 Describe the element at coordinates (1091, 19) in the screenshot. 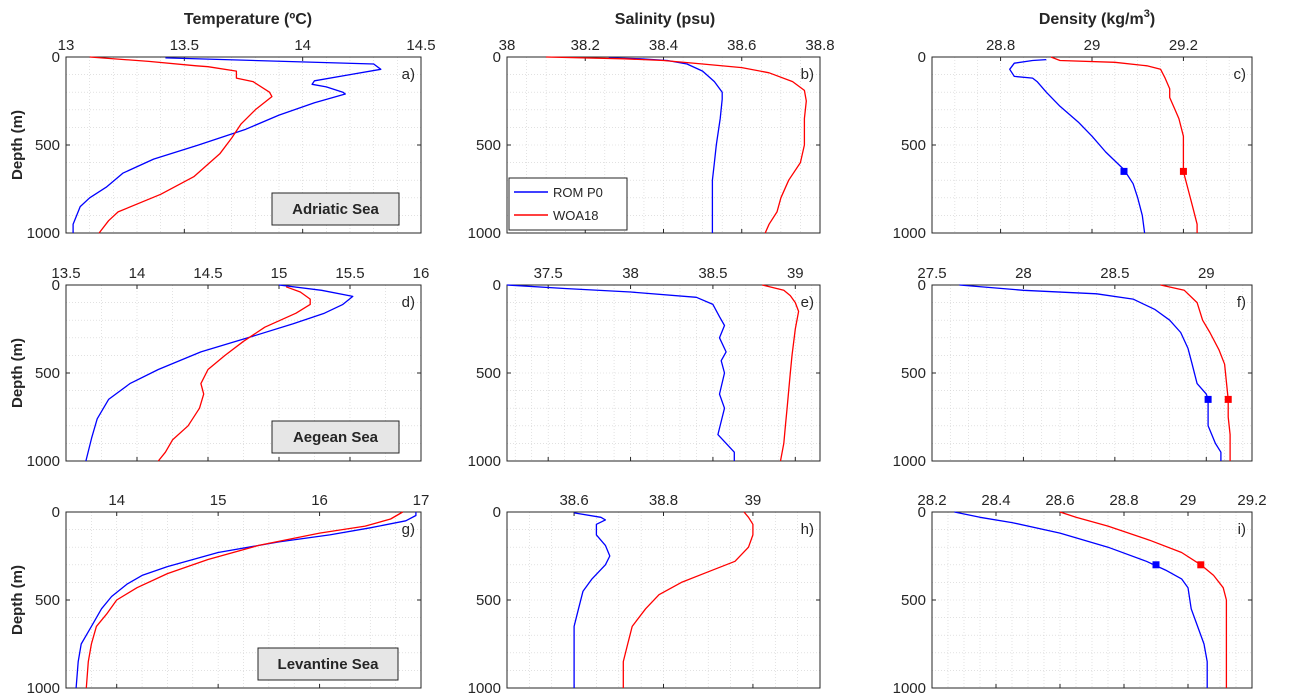

I see `density-title-base: Density (kg/m` at that location.